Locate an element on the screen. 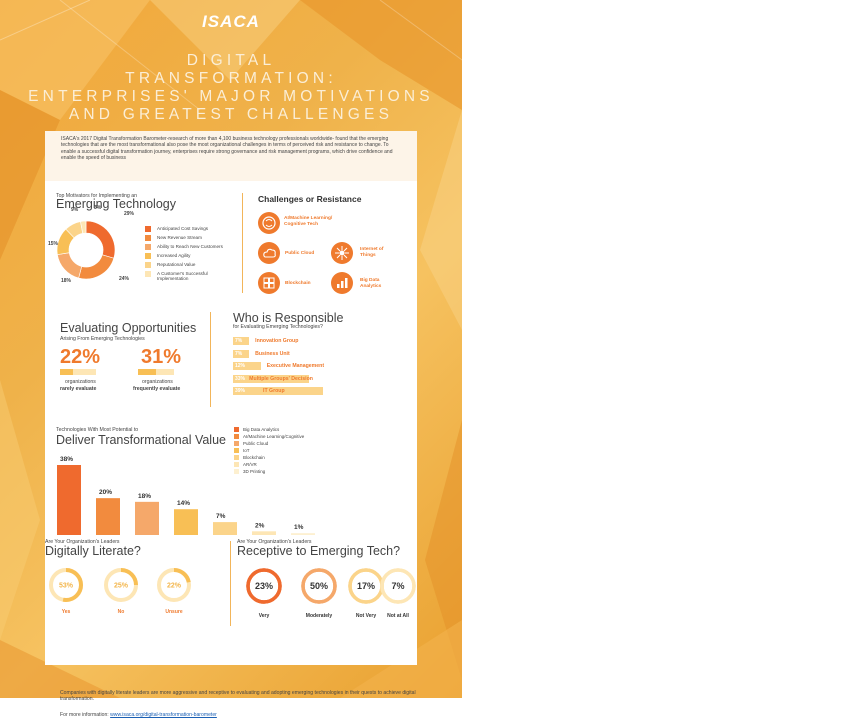  frequently-evaluate-label: frequently evaluate is located at coordinates (157, 389).